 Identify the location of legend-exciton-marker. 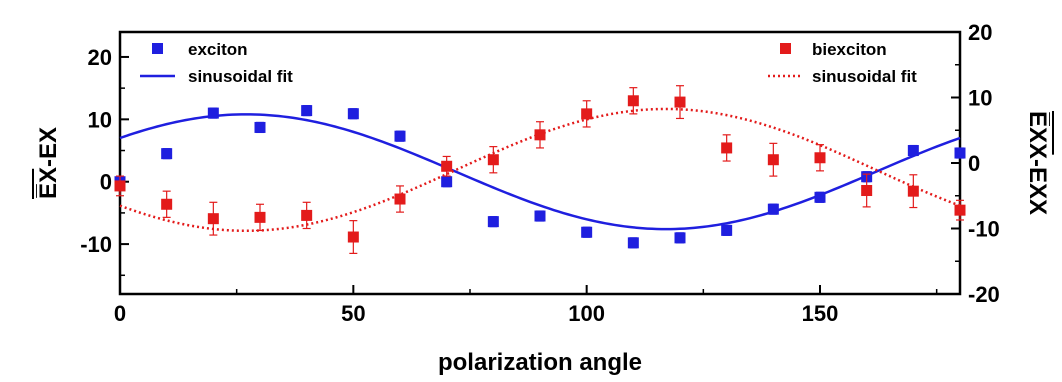
(157, 48).